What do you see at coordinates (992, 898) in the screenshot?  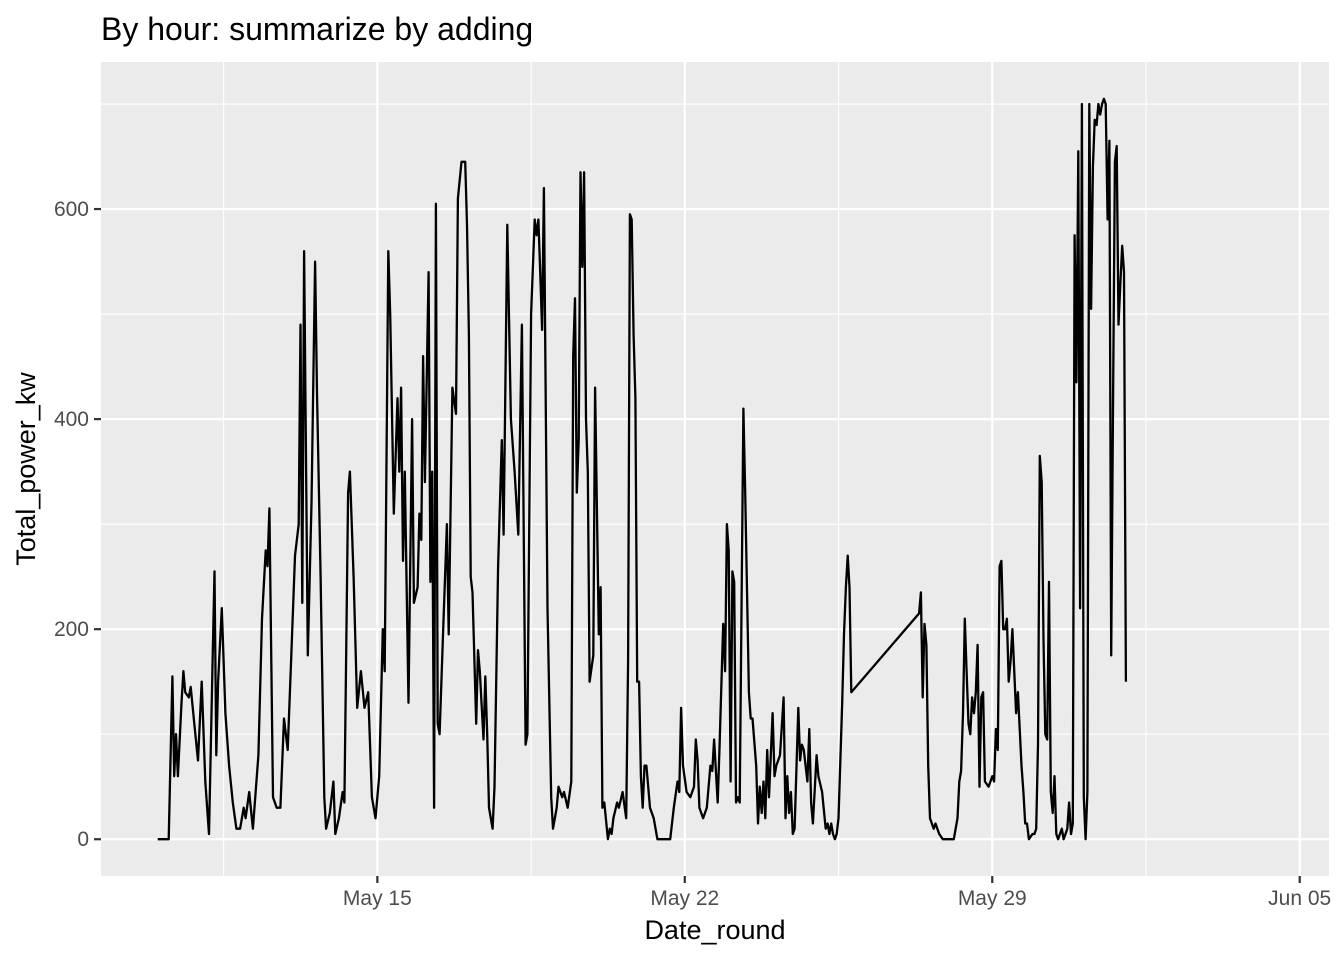 I see `x-tick-label: May 29` at bounding box center [992, 898].